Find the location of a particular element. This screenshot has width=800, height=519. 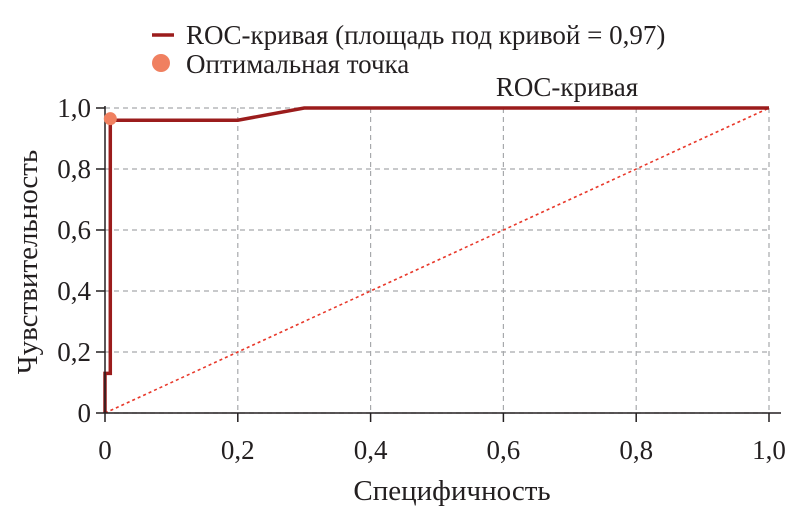

y-tick-label: 0,6 is located at coordinates (74, 230).